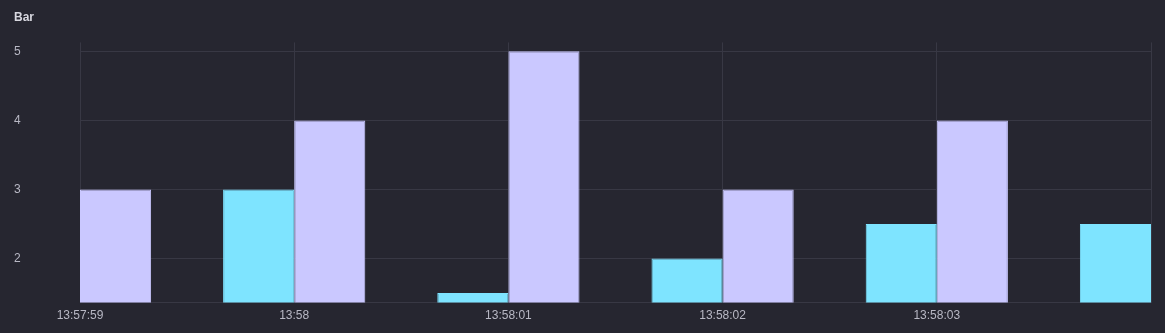 This screenshot has height=333, width=1165. What do you see at coordinates (509, 315) in the screenshot?
I see `x-tick-label: 13:58:01` at bounding box center [509, 315].